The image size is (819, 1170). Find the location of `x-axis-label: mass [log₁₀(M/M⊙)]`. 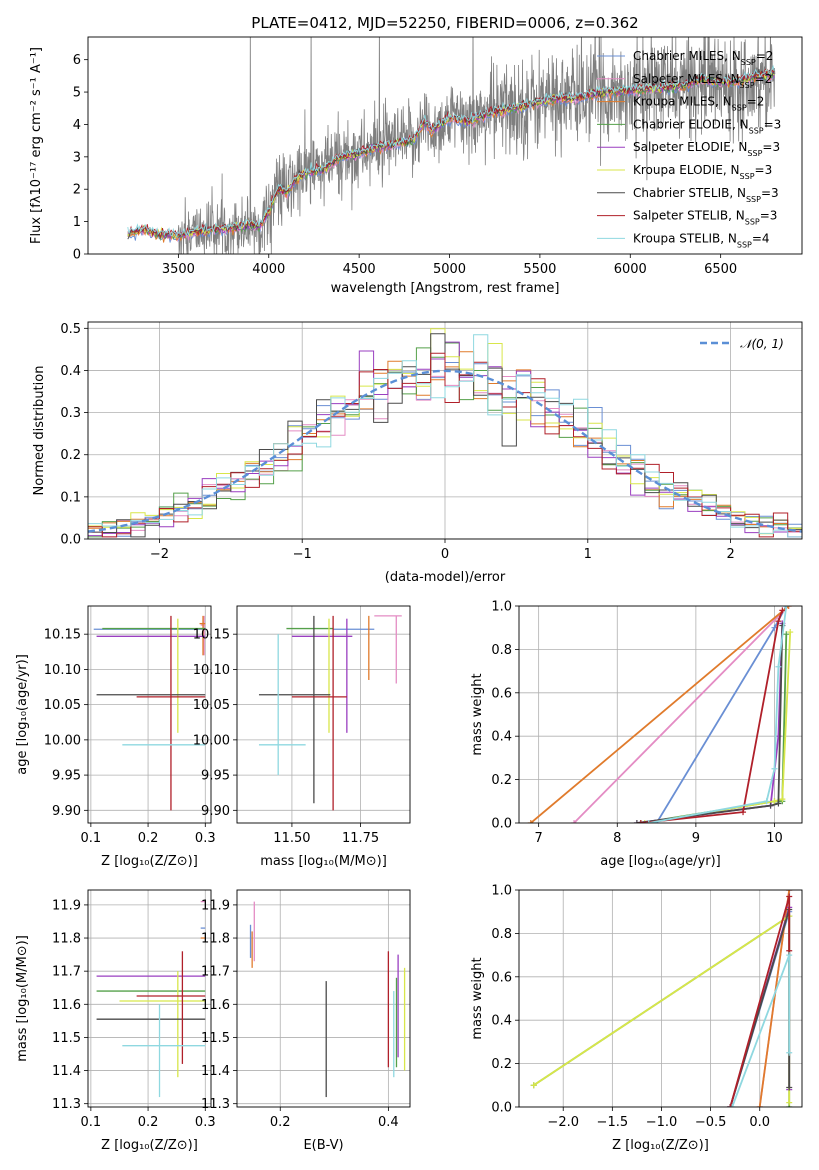

x-axis-label: mass [log₁₀(M/M⊙)] is located at coordinates (323, 861).